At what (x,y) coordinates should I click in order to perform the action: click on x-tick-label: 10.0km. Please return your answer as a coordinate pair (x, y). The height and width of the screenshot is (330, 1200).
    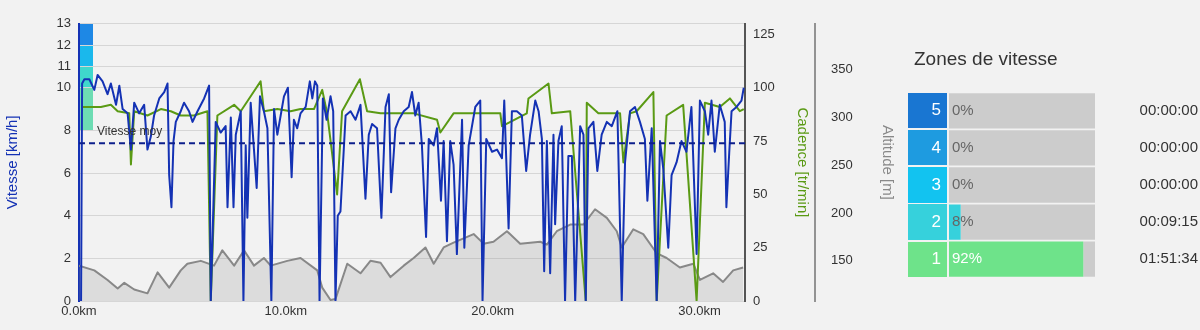
    Looking at the image, I should click on (286, 311).